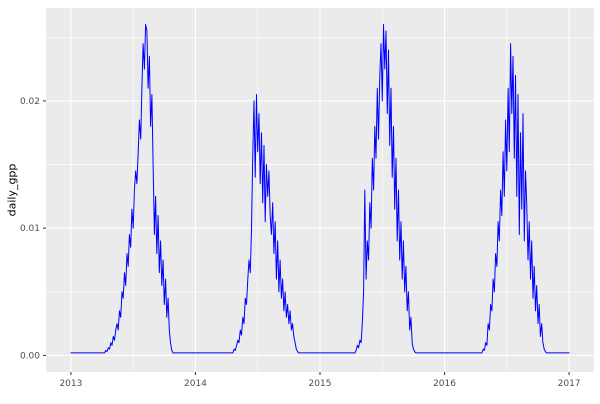 This screenshot has height=404, width=600. Describe the element at coordinates (12, 190) in the screenshot. I see `y-axis-title: daily_gpp` at that location.